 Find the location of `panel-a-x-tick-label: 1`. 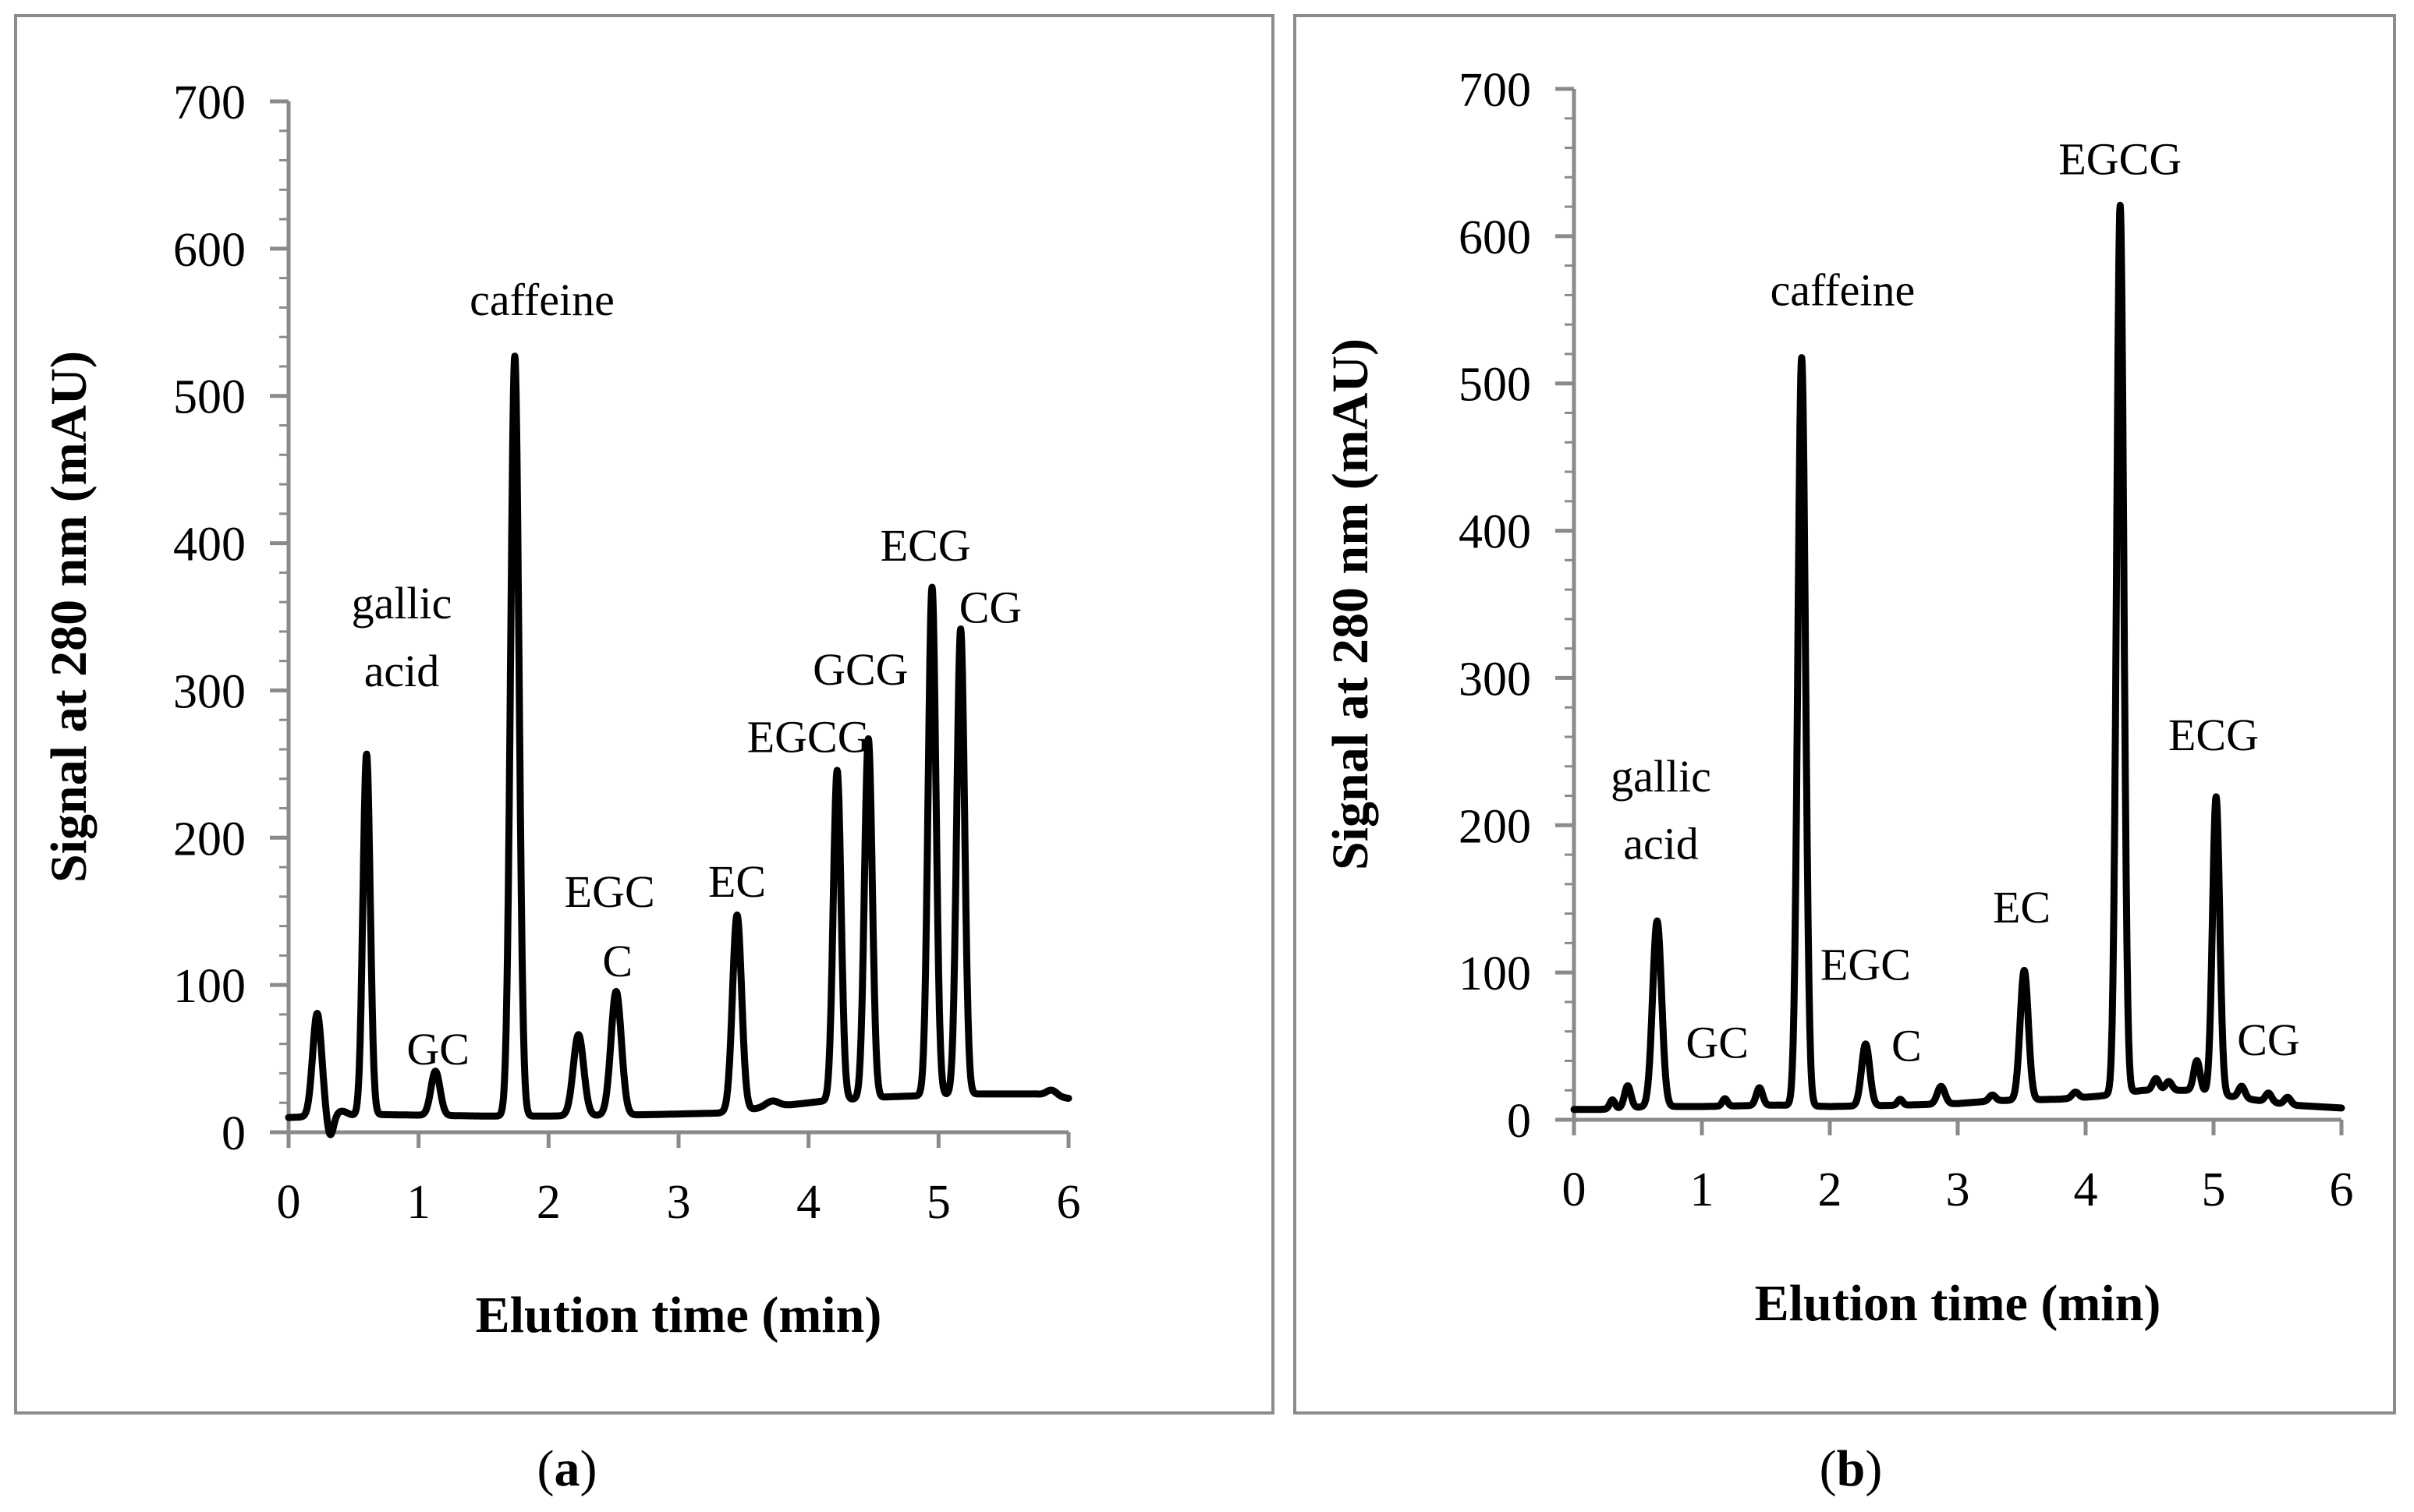

panel-a-x-tick-label: 1 is located at coordinates (418, 1202).